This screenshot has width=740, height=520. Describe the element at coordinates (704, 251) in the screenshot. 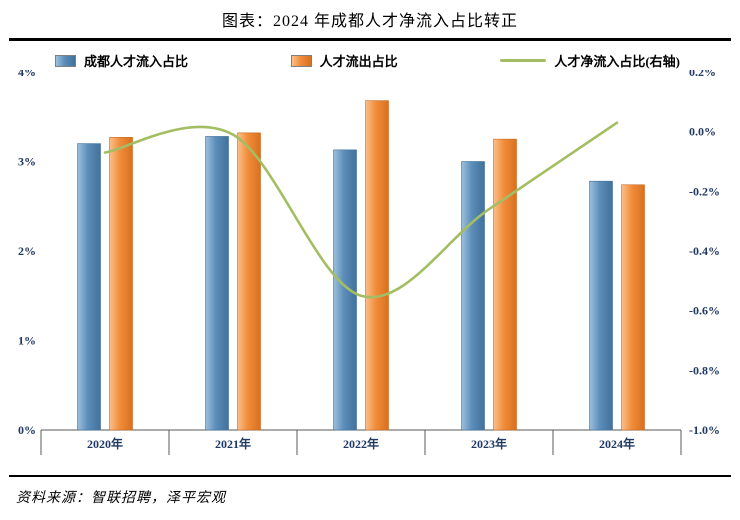

I see `right-axis-tick: -0.4%` at that location.